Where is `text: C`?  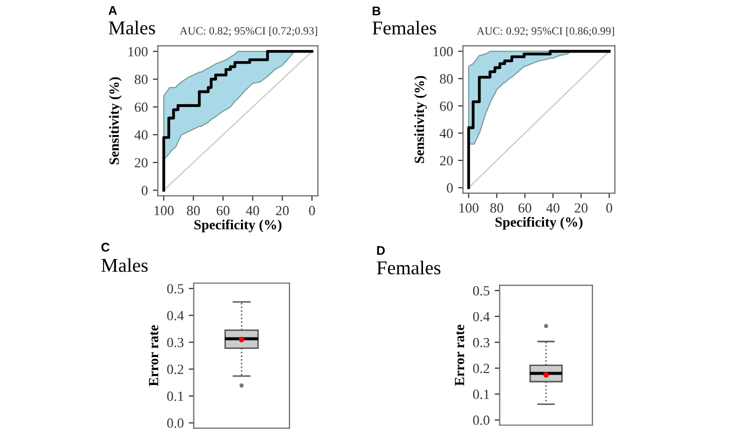
text: C is located at coordinates (105, 247).